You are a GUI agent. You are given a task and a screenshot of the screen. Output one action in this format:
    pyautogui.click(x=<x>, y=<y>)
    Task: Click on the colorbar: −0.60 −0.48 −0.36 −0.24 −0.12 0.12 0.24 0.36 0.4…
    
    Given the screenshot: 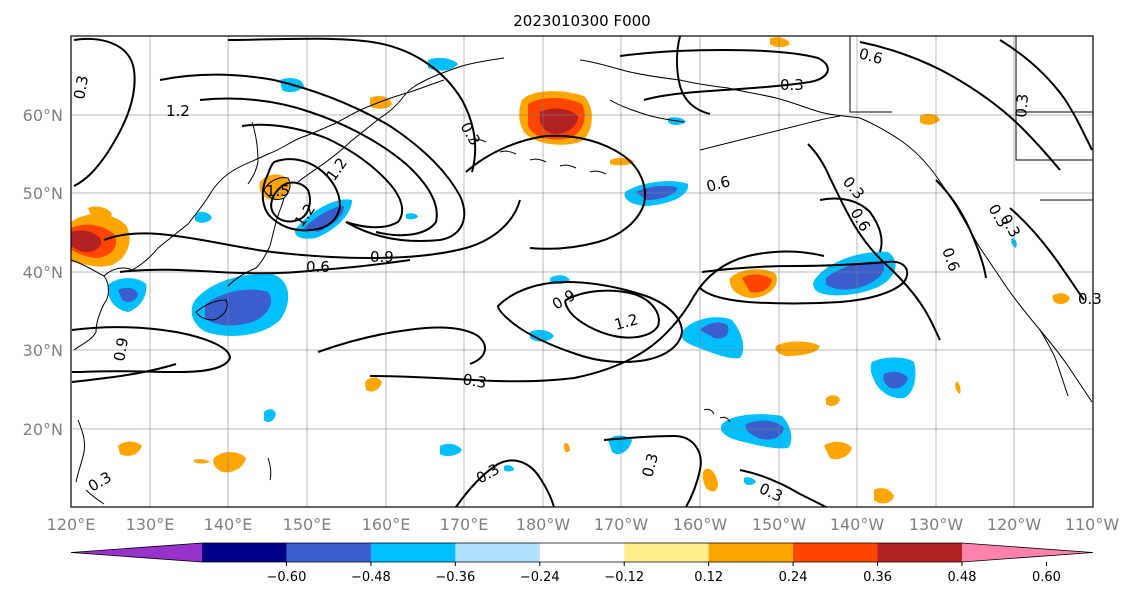 What is the action you would take?
    pyautogui.click(x=582, y=563)
    